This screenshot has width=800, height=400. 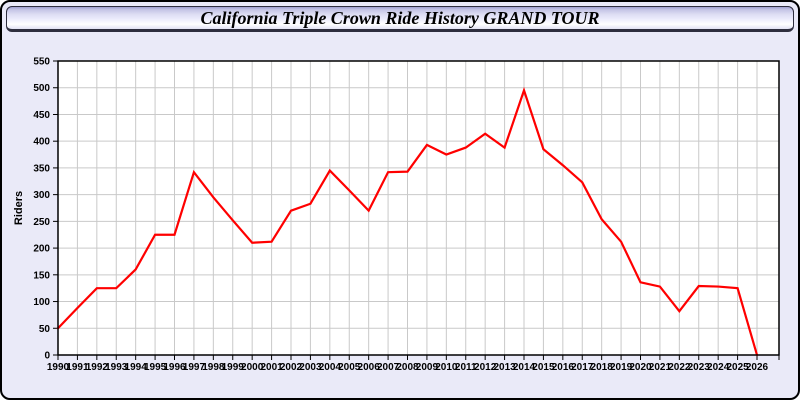 What do you see at coordinates (19, 208) in the screenshot?
I see `y-axis-label: Riders` at bounding box center [19, 208].